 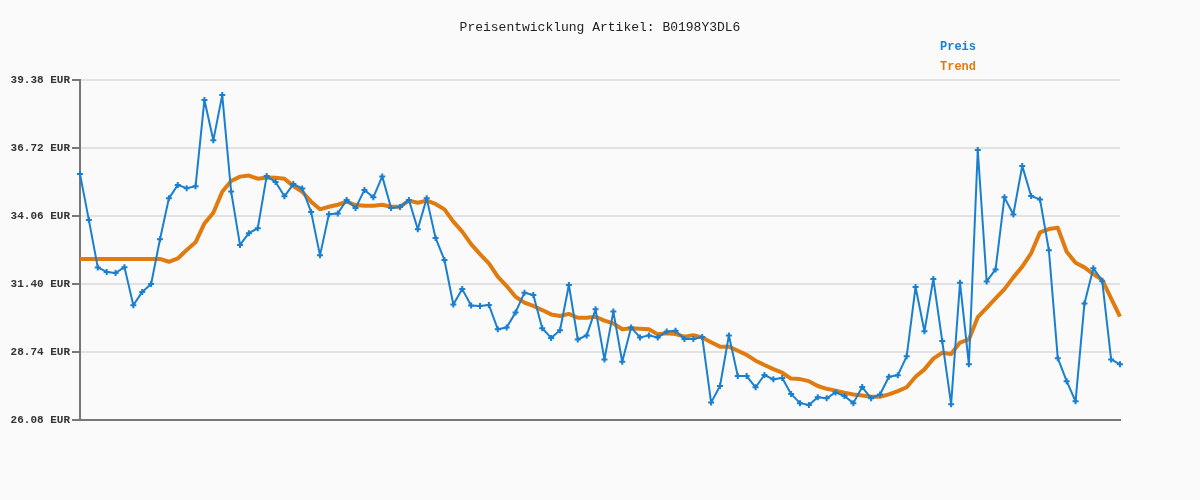 What do you see at coordinates (40, 283) in the screenshot?
I see `y-tick-label: 31.40 EUR` at bounding box center [40, 283].